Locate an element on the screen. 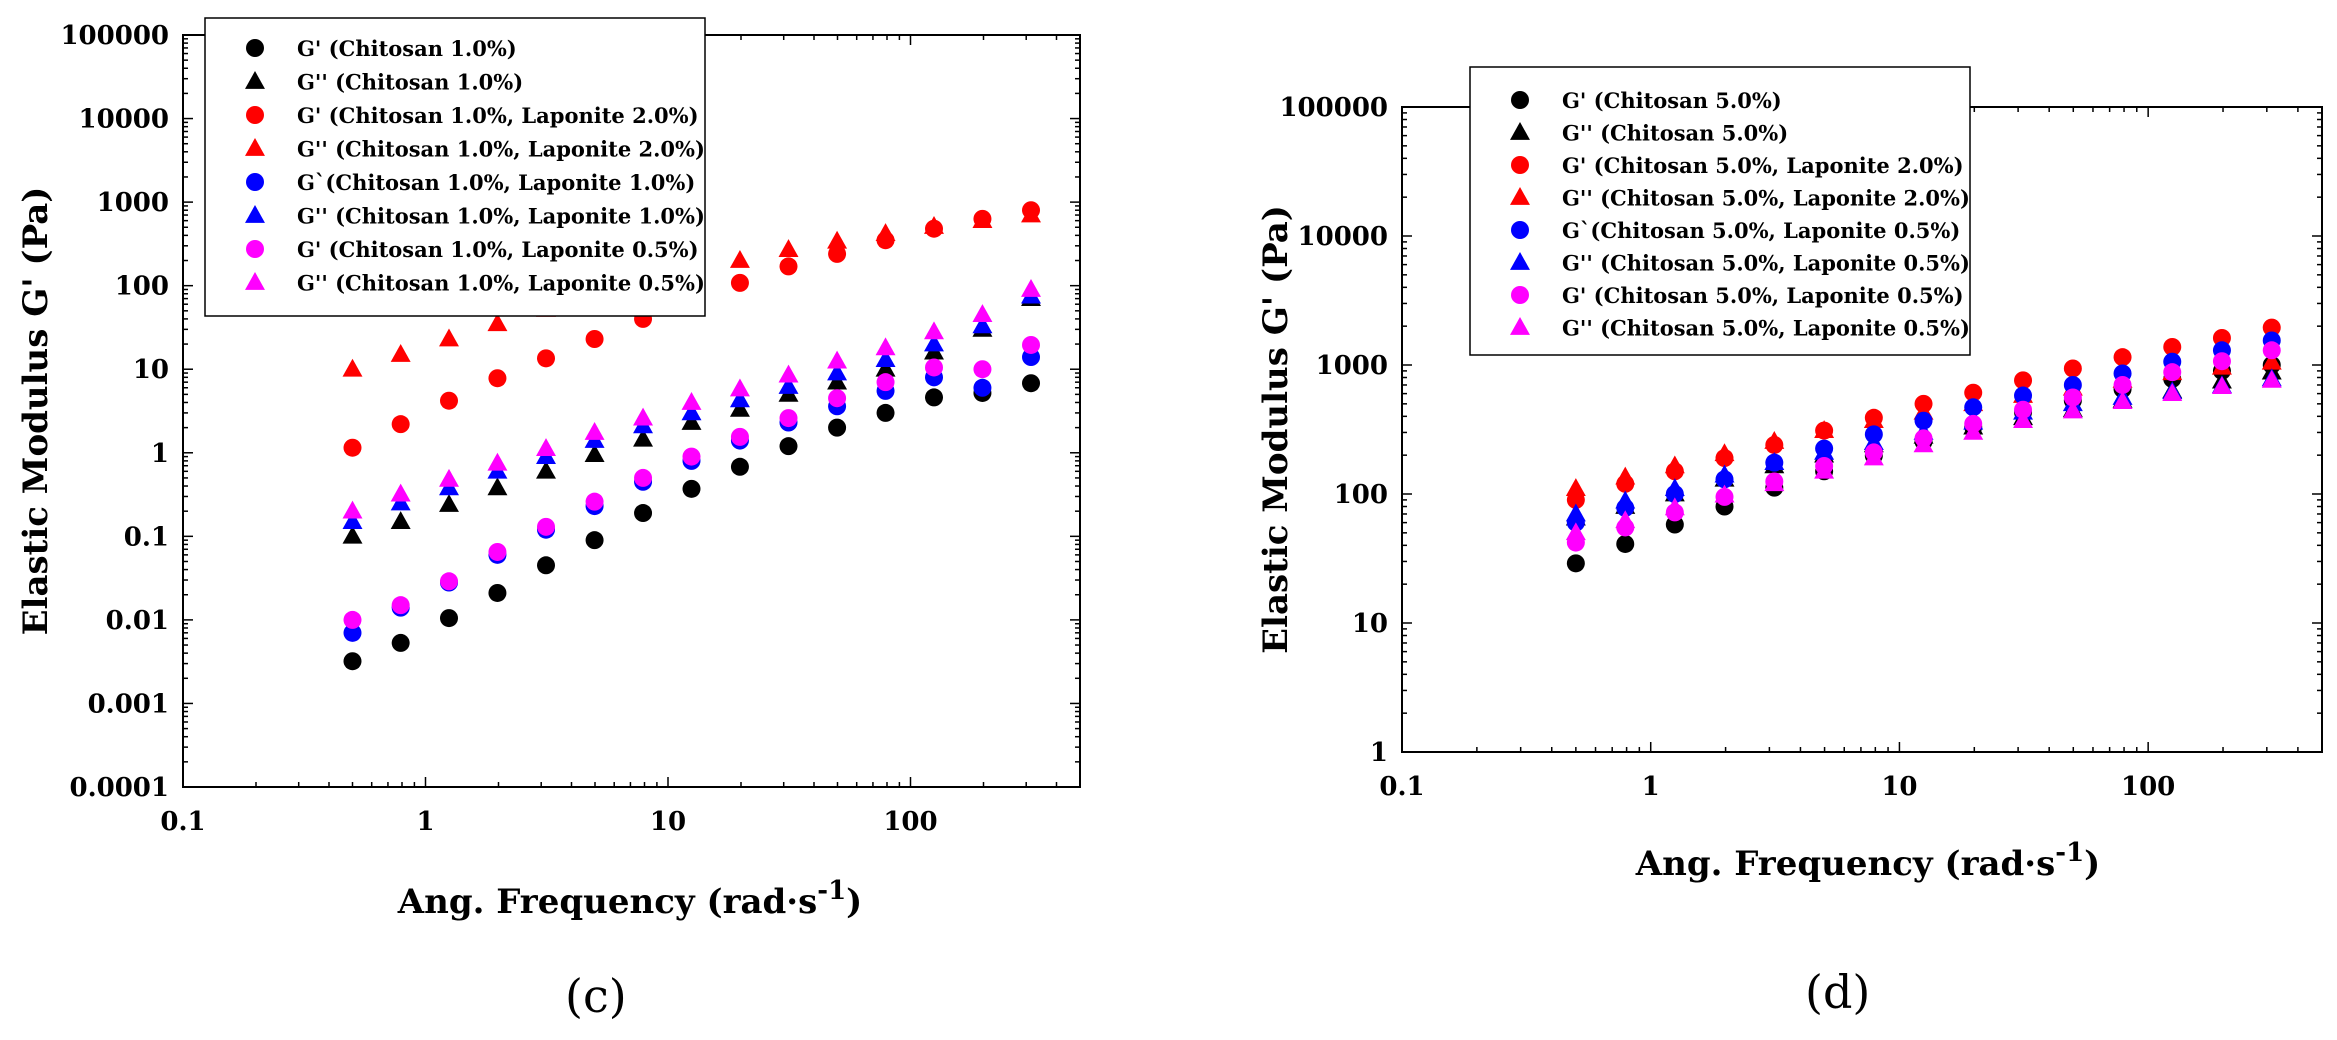  legend-entry: G`(Chitosan 1.0%, Laponite 1.0%) is located at coordinates (496, 182).